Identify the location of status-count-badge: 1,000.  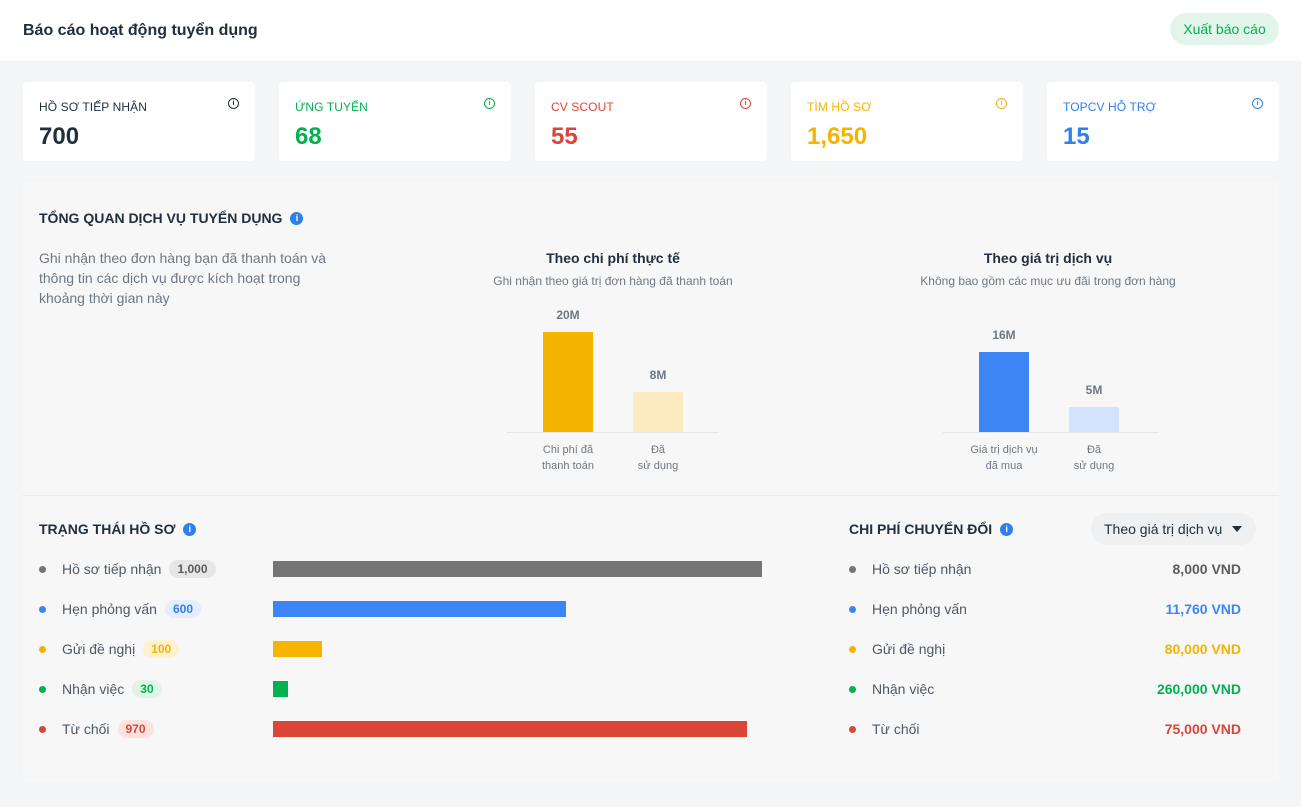
(192, 569).